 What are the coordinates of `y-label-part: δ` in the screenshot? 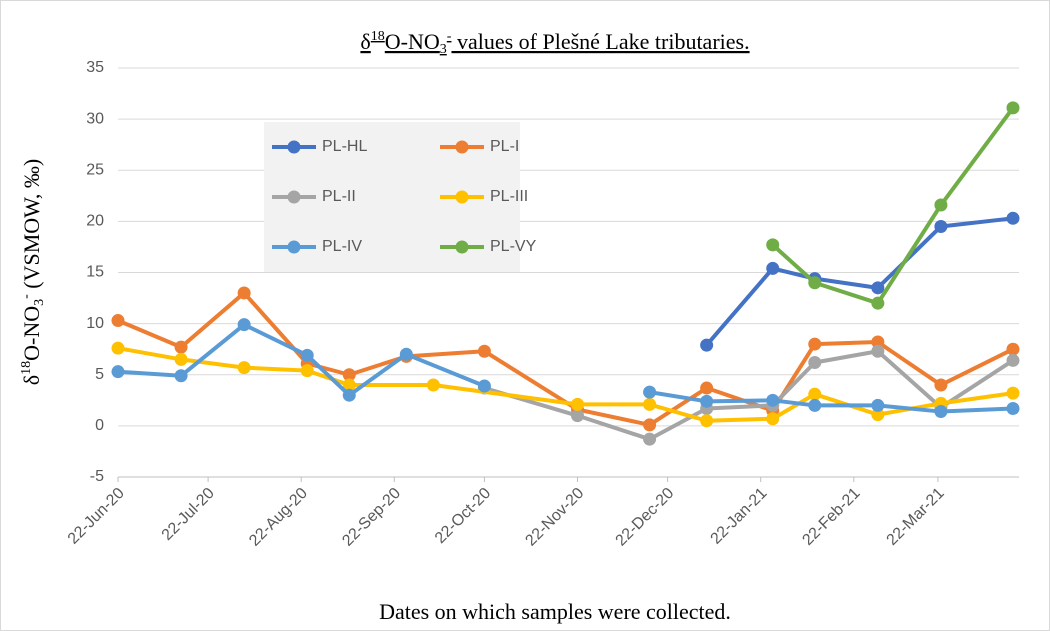 It's located at (31, 380).